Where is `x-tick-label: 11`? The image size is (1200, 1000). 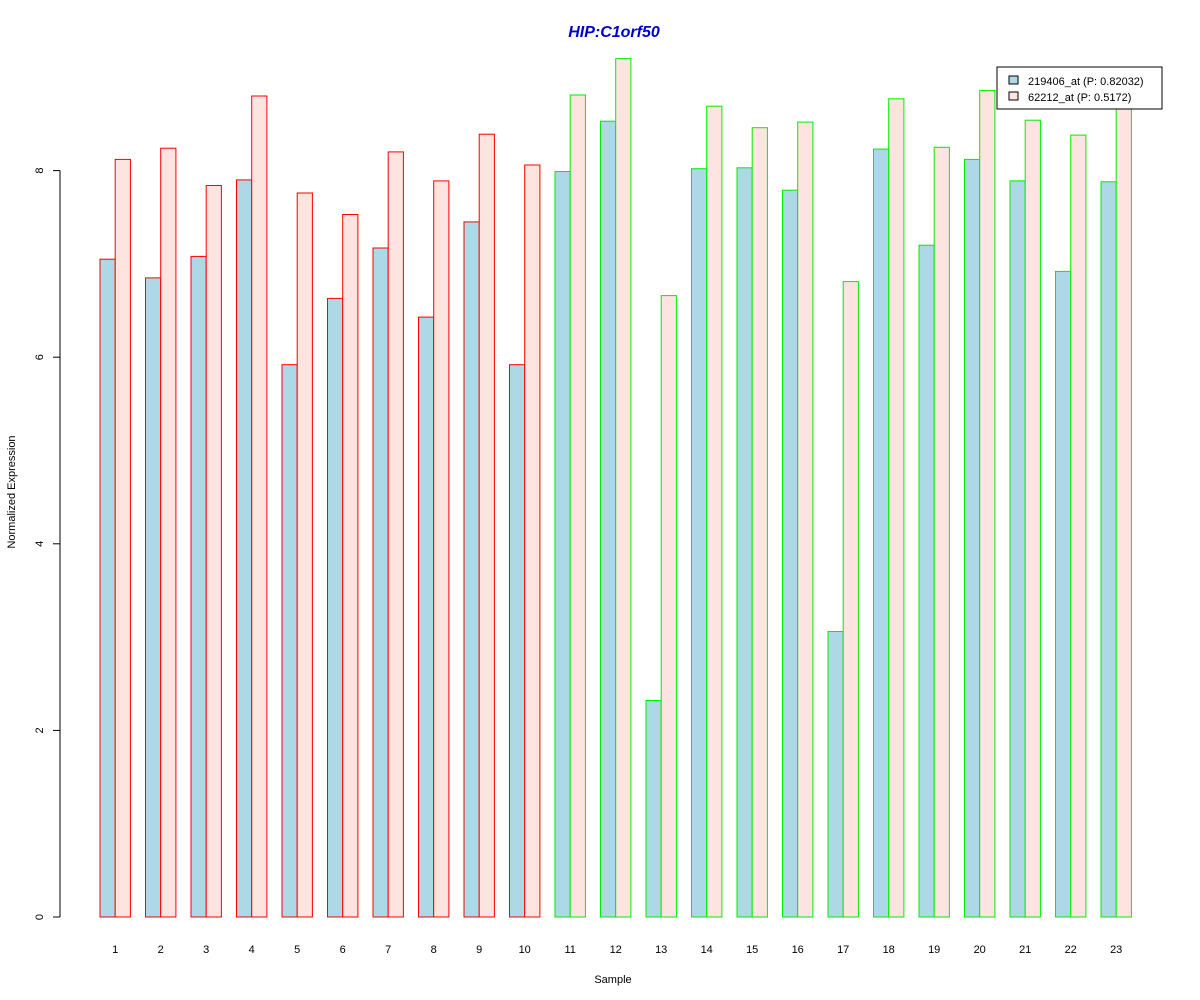
x-tick-label: 11 is located at coordinates (569, 950).